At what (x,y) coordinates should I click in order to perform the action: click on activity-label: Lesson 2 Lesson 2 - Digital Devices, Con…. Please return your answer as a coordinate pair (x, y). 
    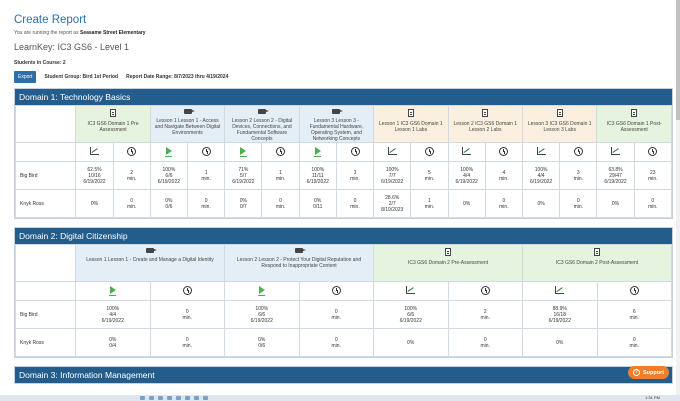
    Looking at the image, I should click on (262, 130).